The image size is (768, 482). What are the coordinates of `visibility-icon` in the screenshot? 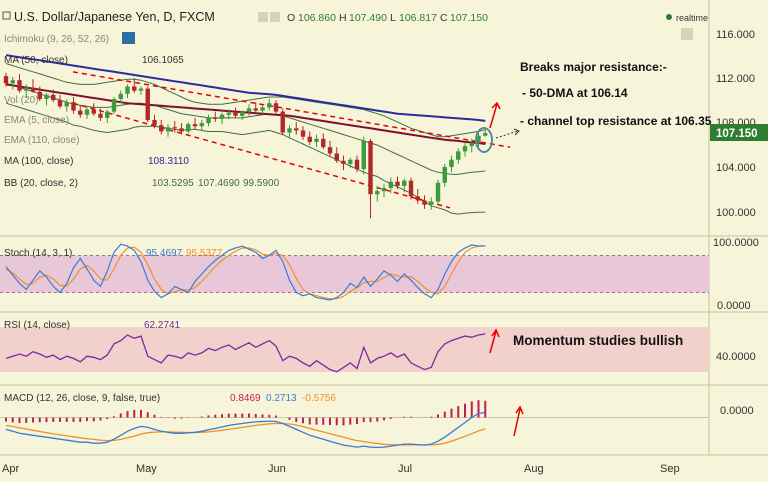 It's located at (128, 38).